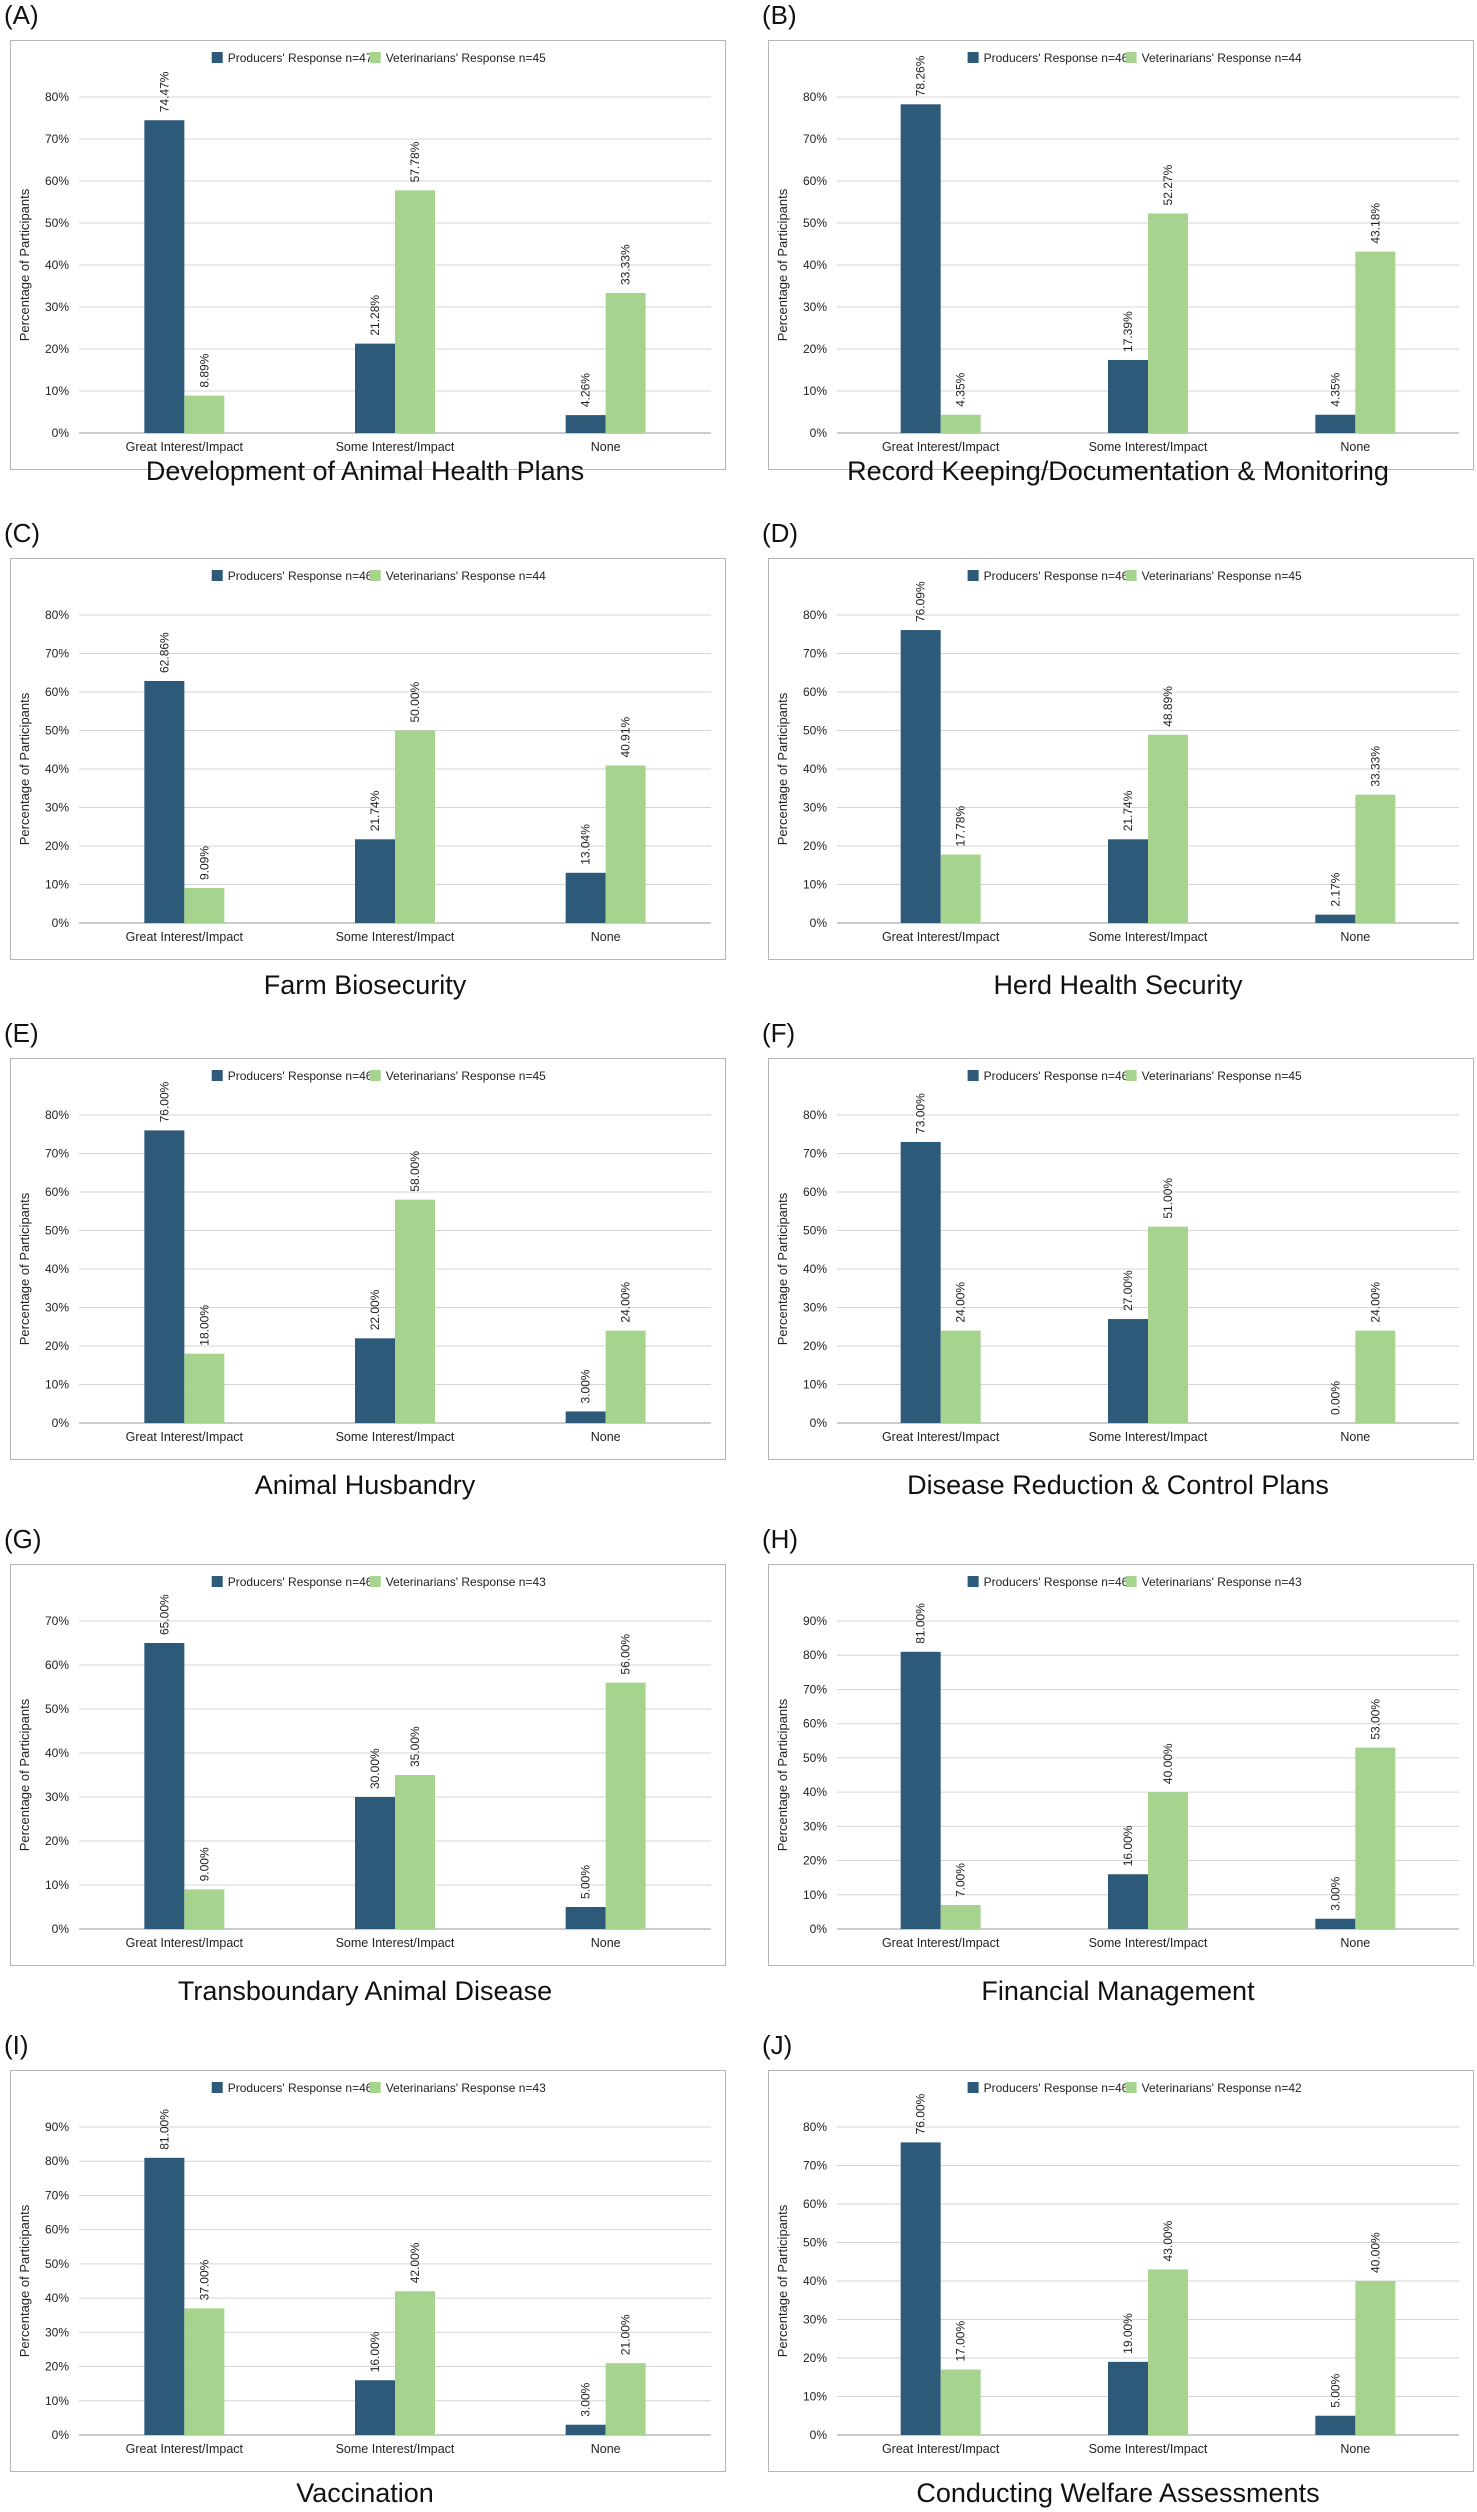 Image resolution: width=1477 pixels, height=2512 pixels. I want to click on x-category-label: Great Interest/Impact, so click(941, 2449).